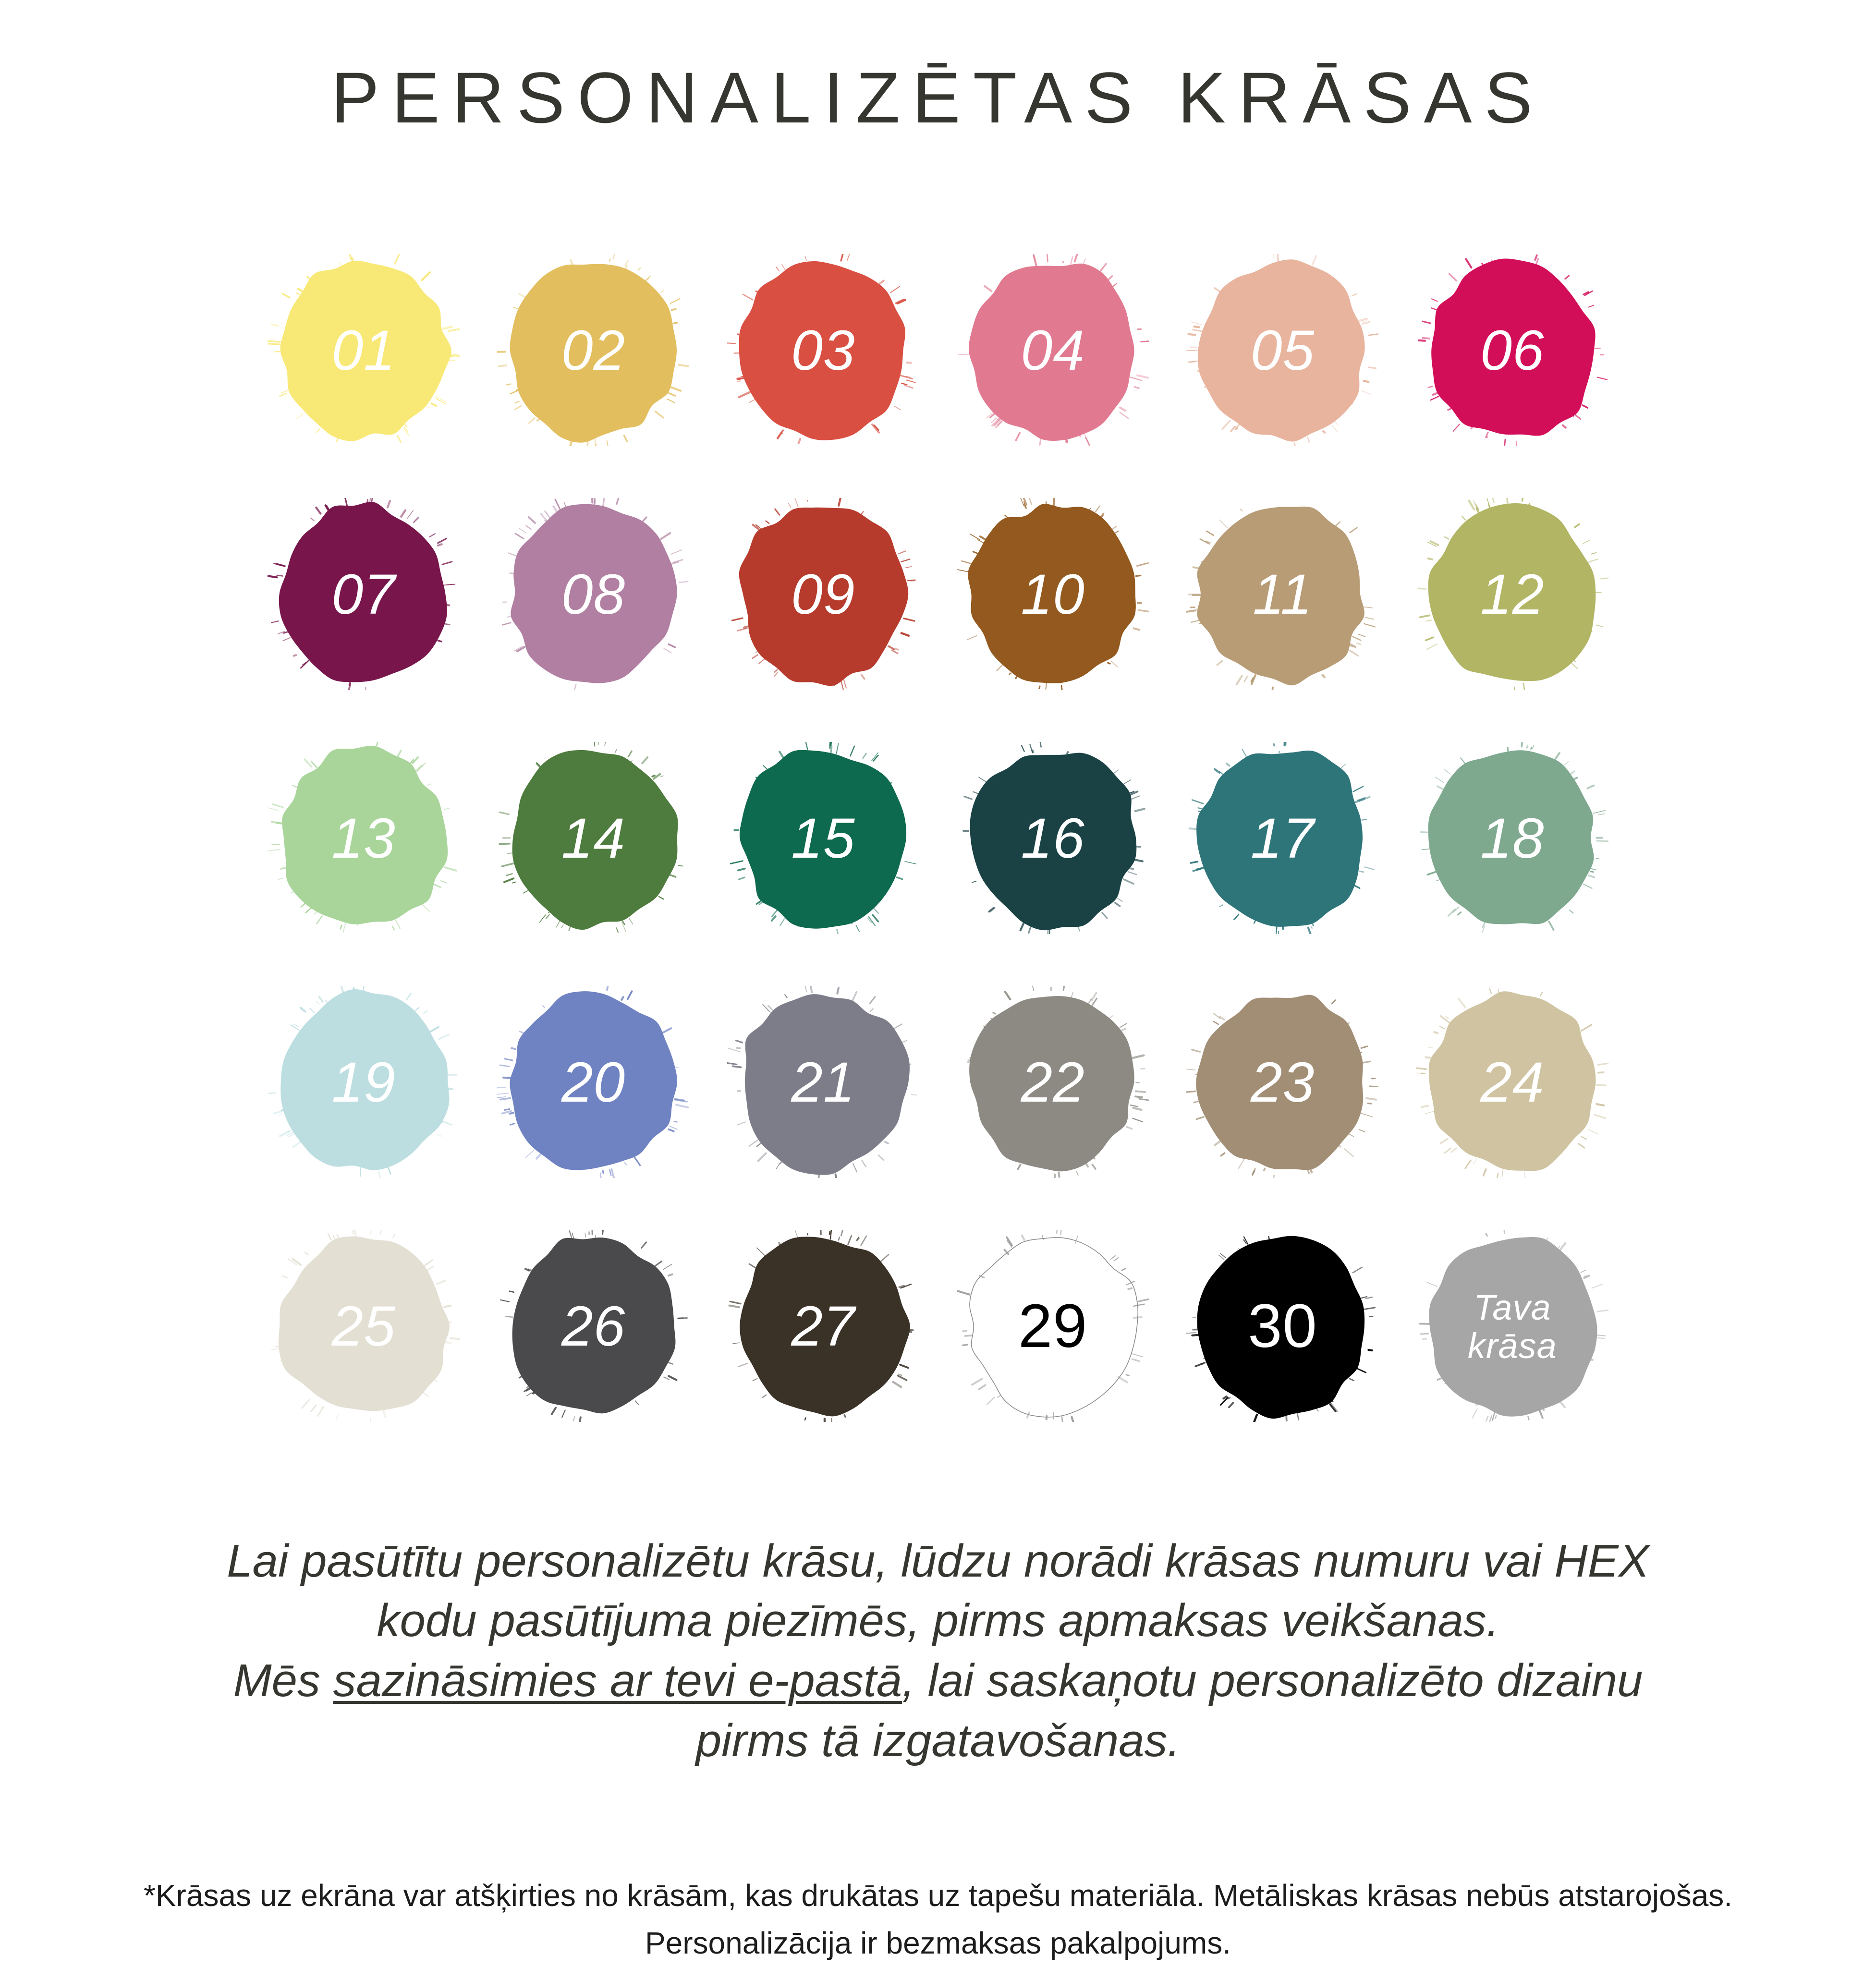  I want to click on color-swatch: 09, so click(823, 594).